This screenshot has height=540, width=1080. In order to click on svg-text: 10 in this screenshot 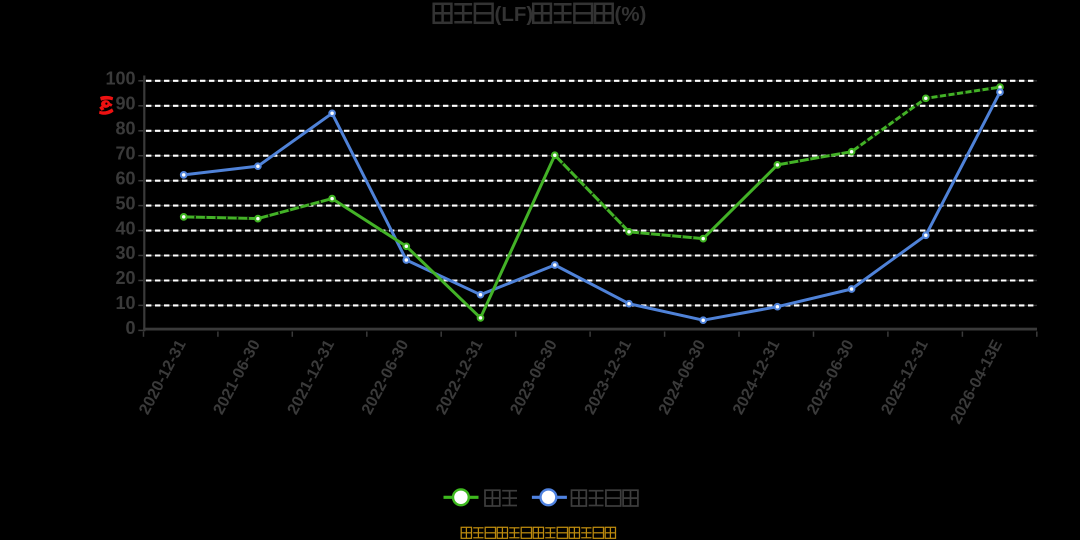, I will do `click(125, 303)`.